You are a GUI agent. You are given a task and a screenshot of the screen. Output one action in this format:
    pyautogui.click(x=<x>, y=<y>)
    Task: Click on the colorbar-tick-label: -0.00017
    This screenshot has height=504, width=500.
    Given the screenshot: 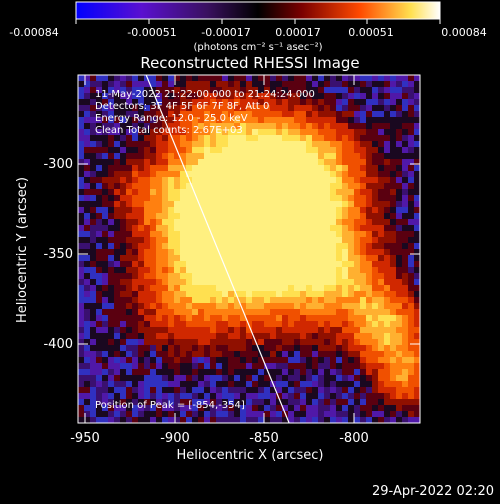 What is the action you would take?
    pyautogui.click(x=225, y=32)
    